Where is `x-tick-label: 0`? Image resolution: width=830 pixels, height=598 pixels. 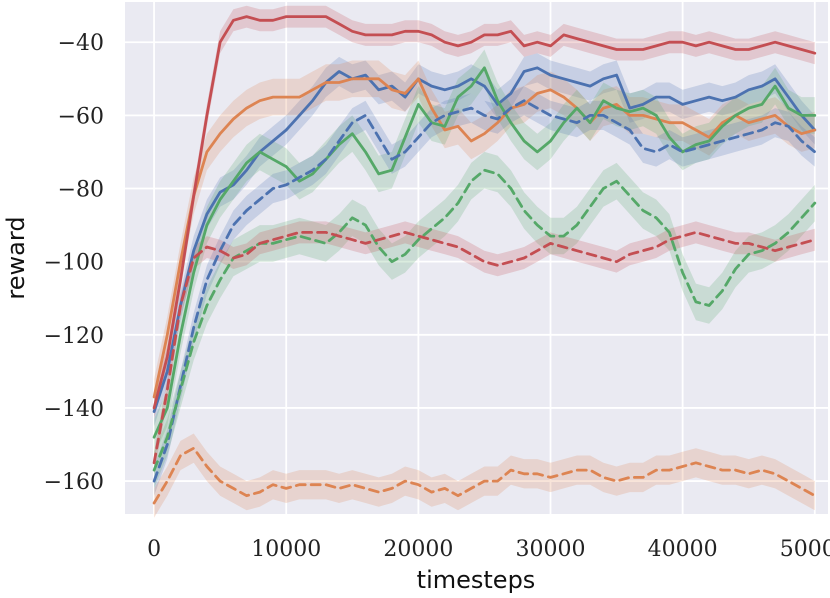 x-tick-label: 0 is located at coordinates (154, 549).